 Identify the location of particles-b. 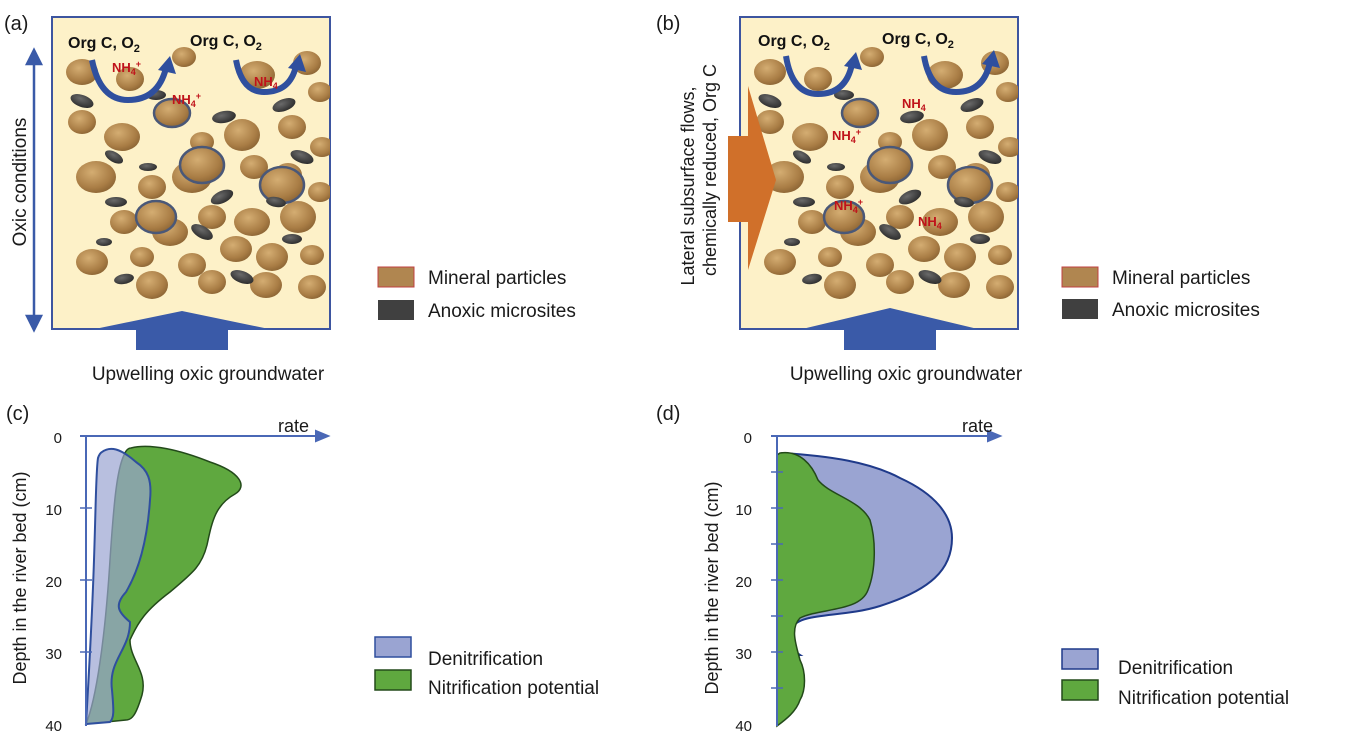
(886, 173).